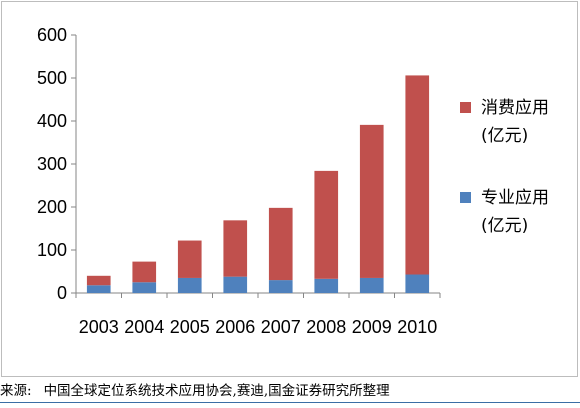 The height and width of the screenshot is (408, 580). What do you see at coordinates (326, 327) in the screenshot?
I see `x-tick-label: 2008` at bounding box center [326, 327].